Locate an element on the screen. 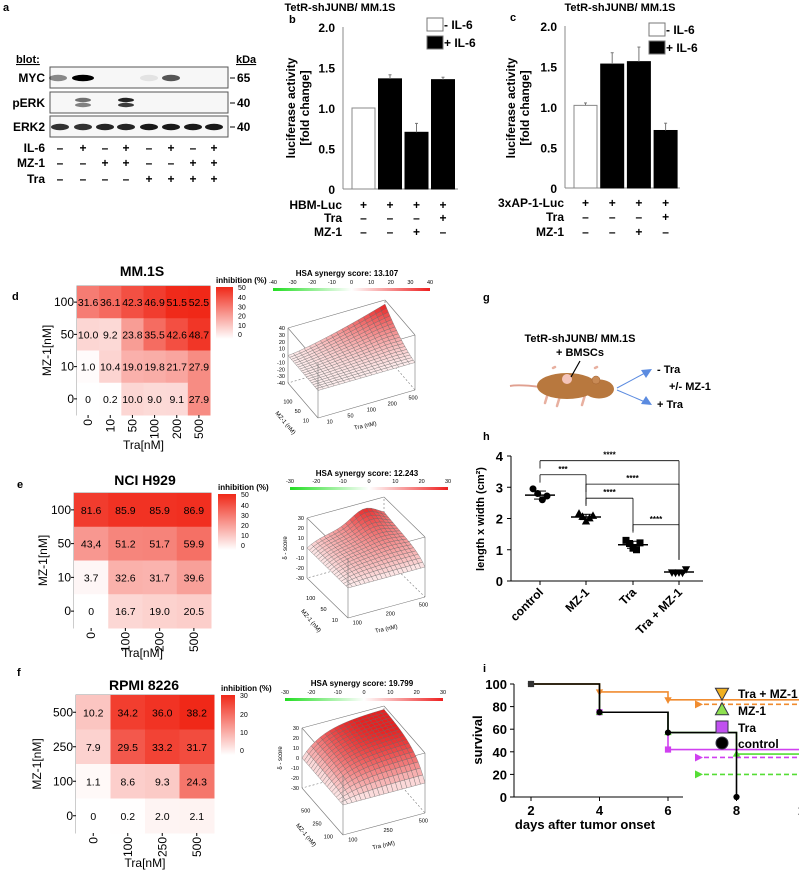 This screenshot has width=799, height=873. pointer-line is located at coordinates (575, 369).